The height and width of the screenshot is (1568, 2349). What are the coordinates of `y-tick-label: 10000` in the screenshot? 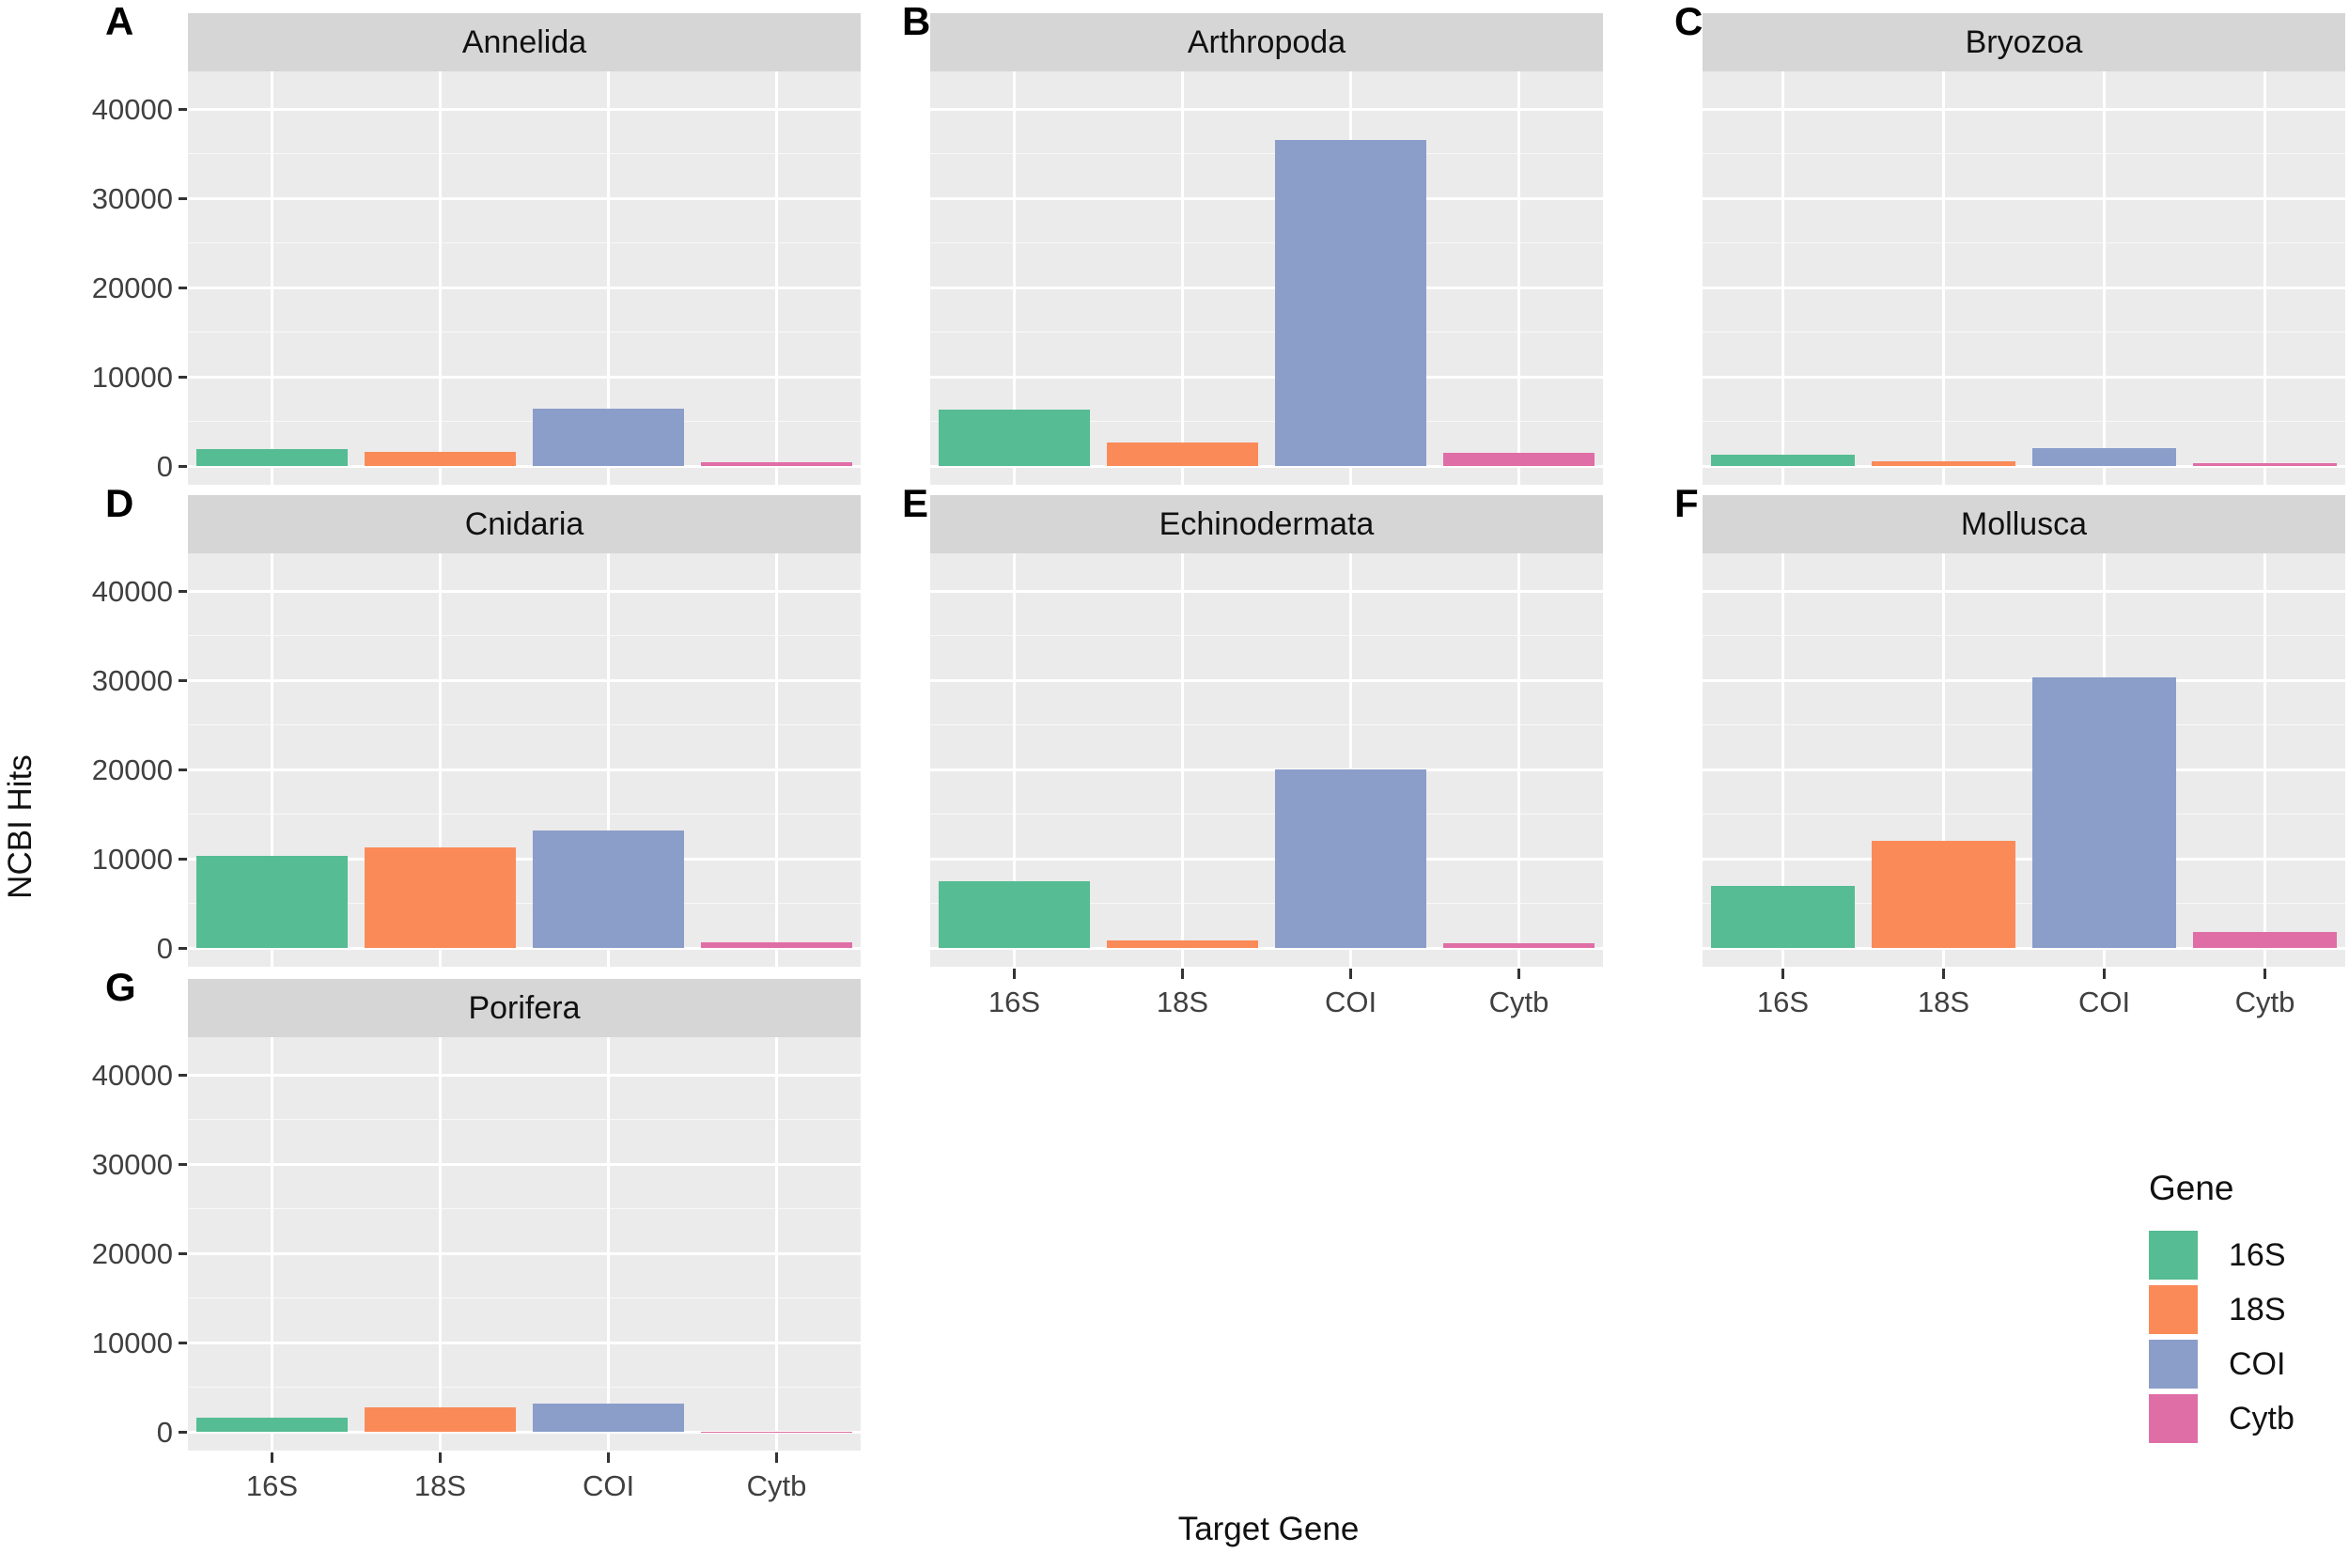 It's located at (132, 377).